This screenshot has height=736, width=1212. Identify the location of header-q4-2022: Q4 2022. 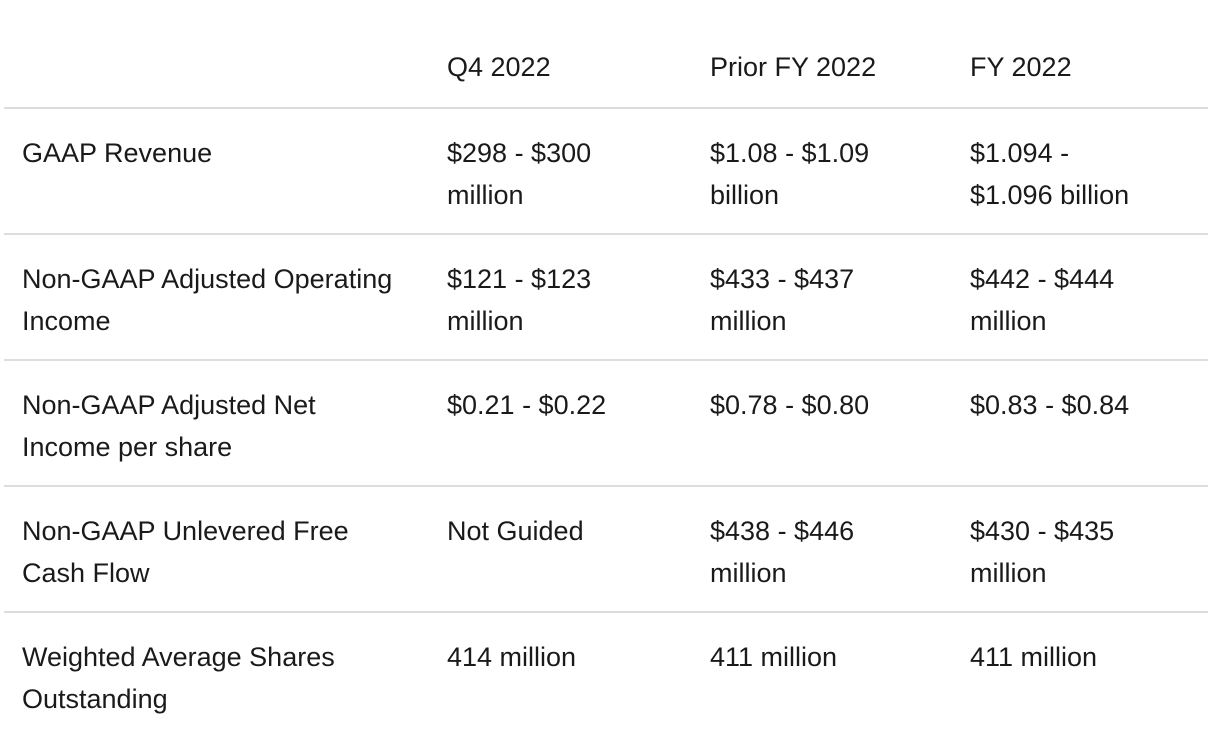
(499, 67).